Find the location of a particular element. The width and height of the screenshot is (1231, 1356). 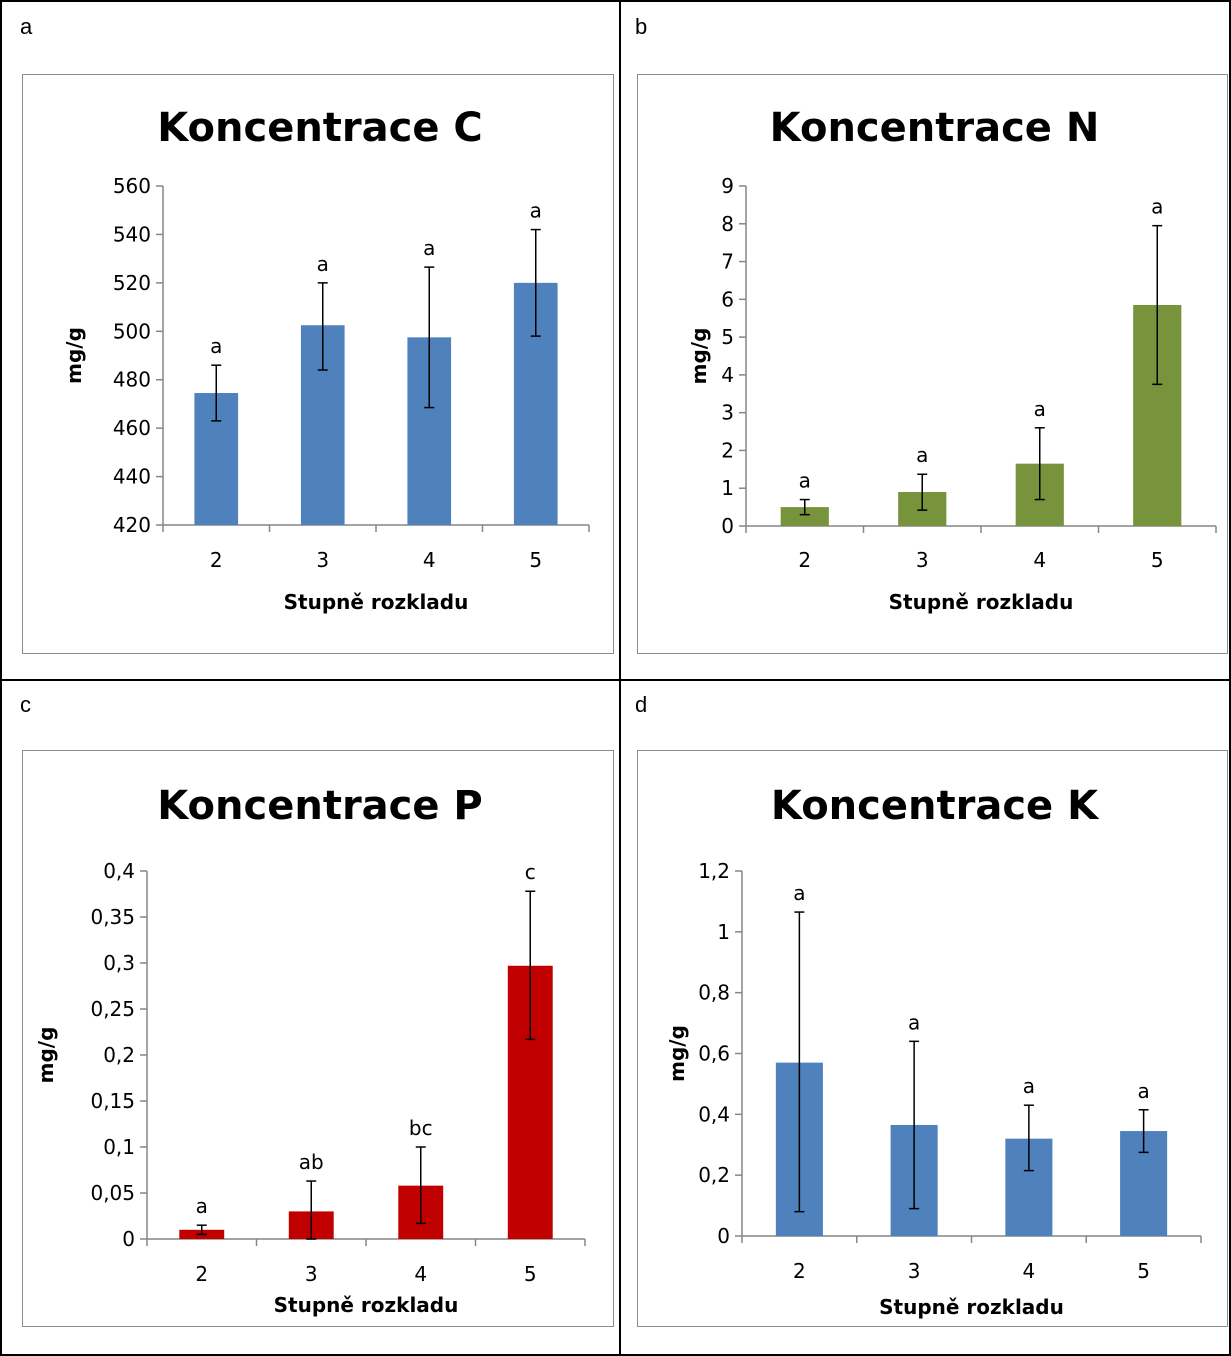

y-tick-label: 0,1 is located at coordinates (119, 1147).